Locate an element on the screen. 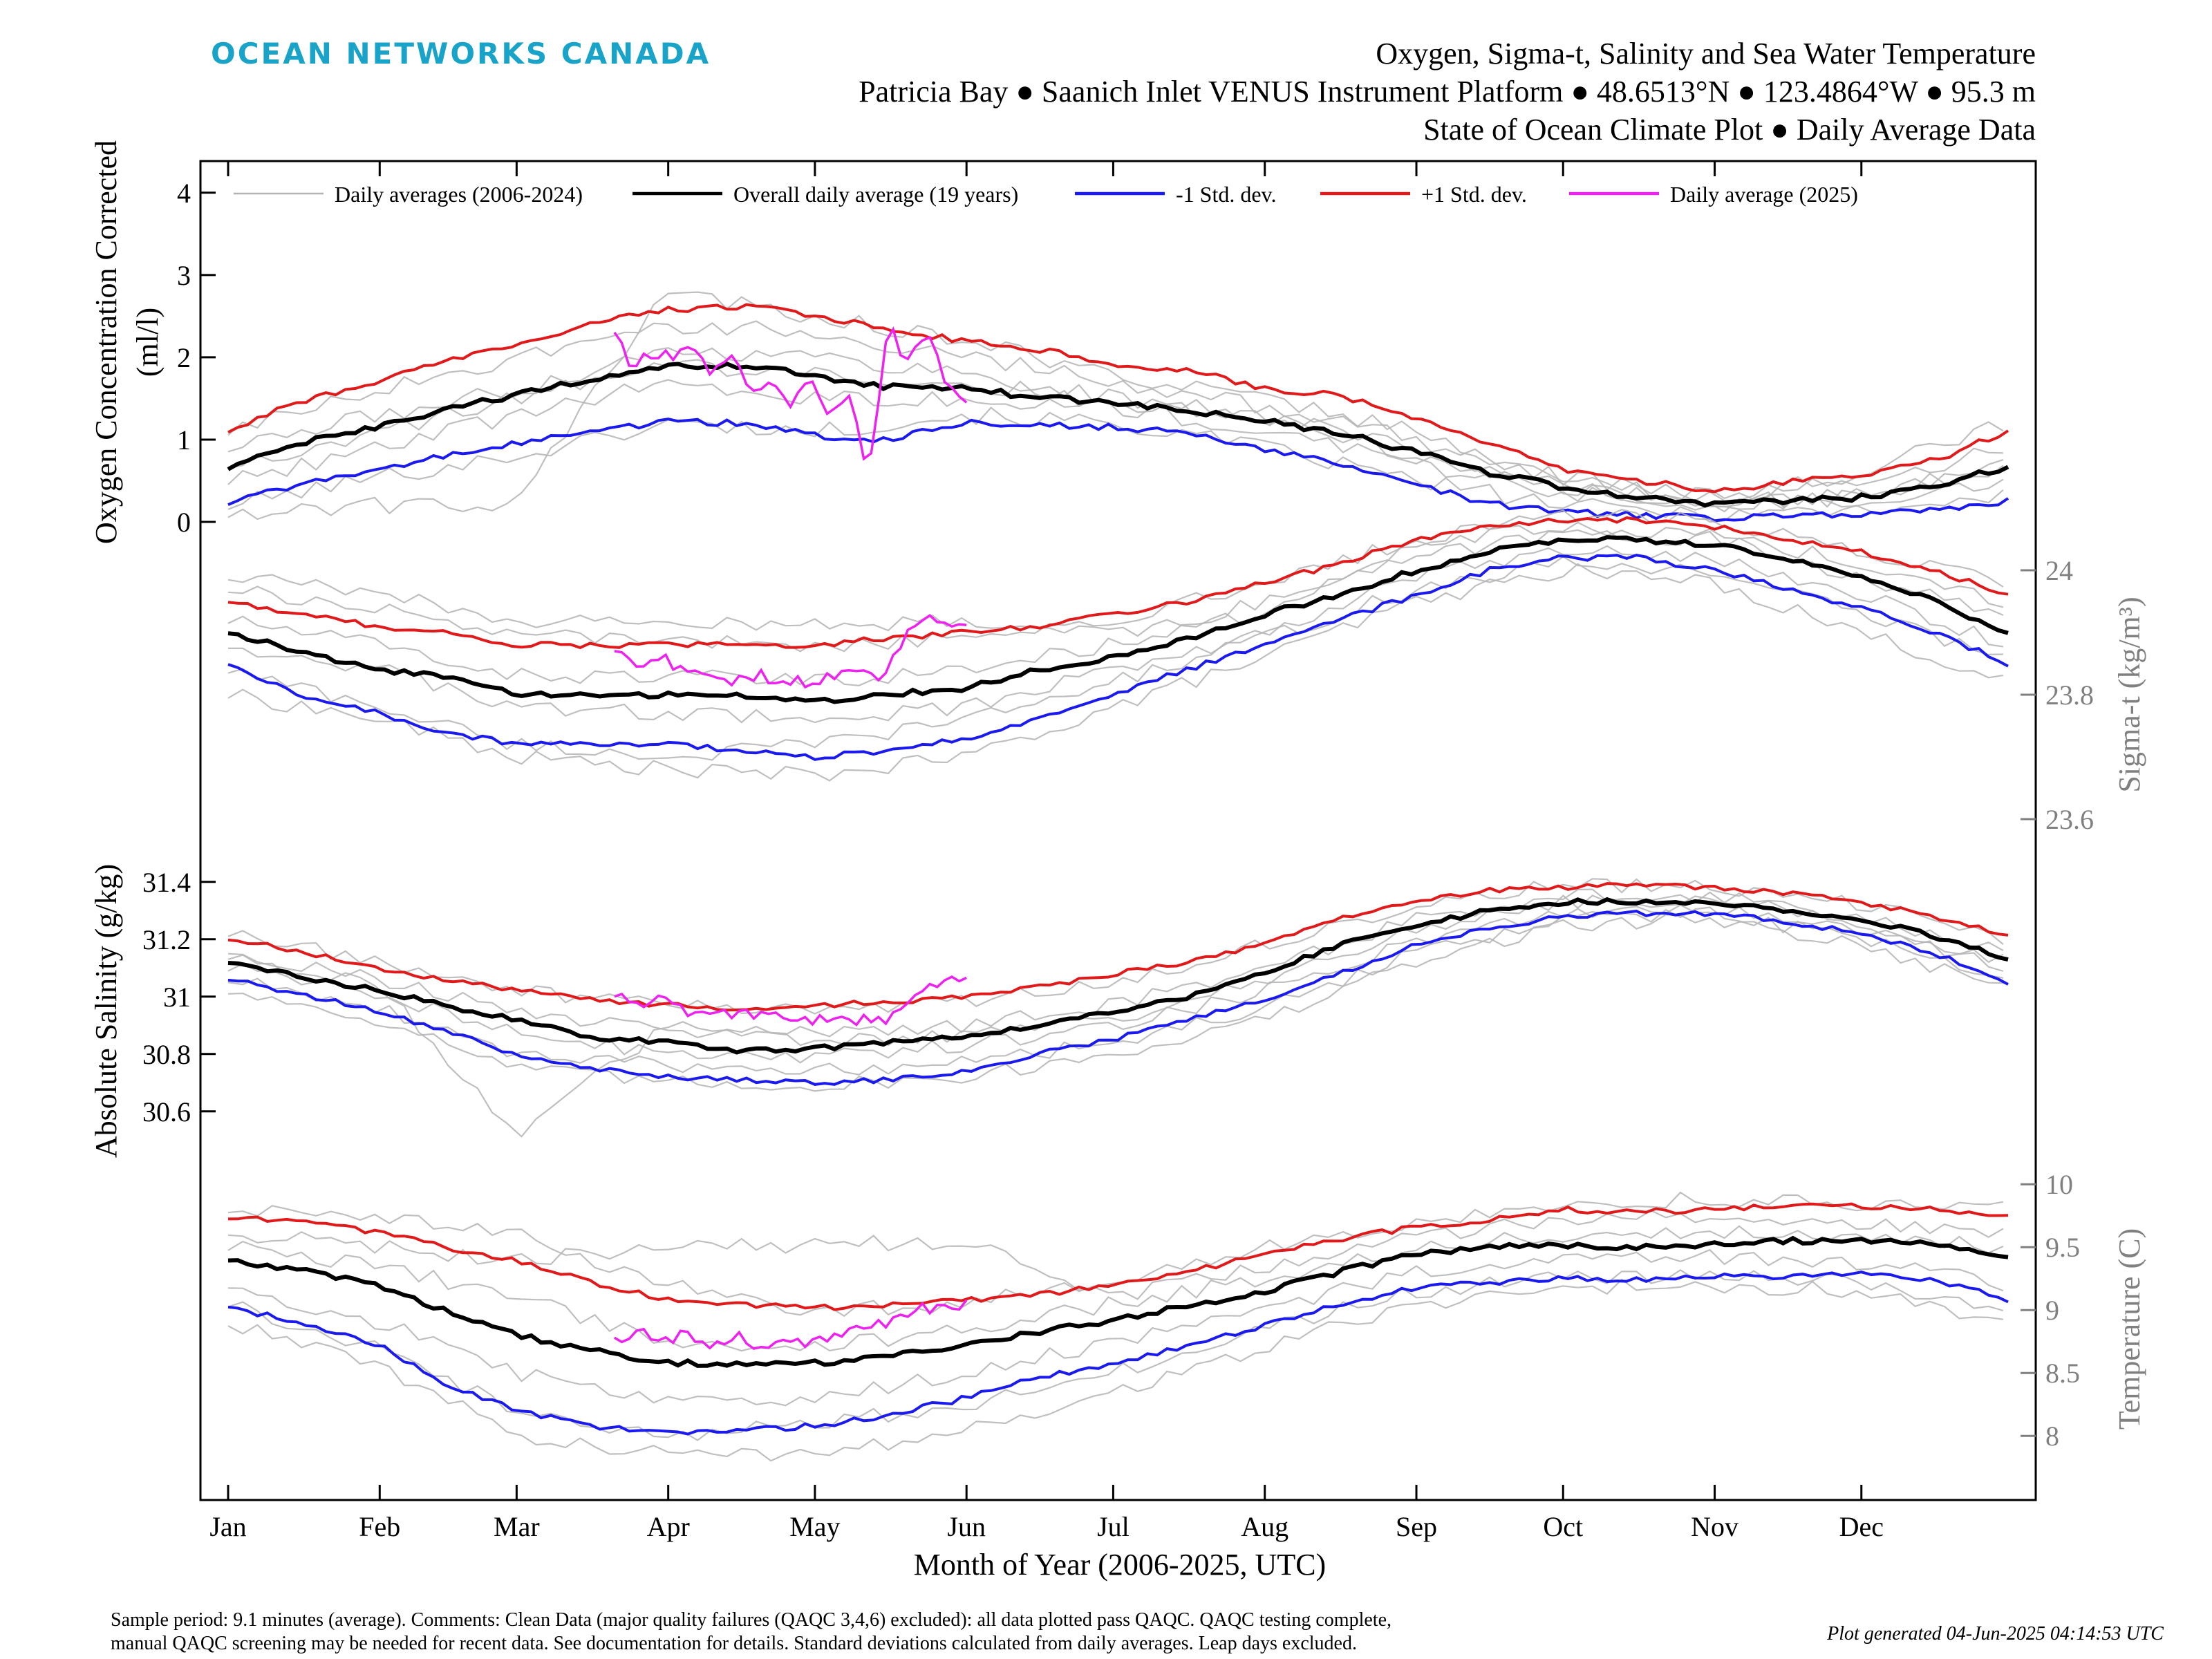 Image resolution: width=2212 pixels, height=1659 pixels. x-tick-label-sep: Sep is located at coordinates (1417, 1526).